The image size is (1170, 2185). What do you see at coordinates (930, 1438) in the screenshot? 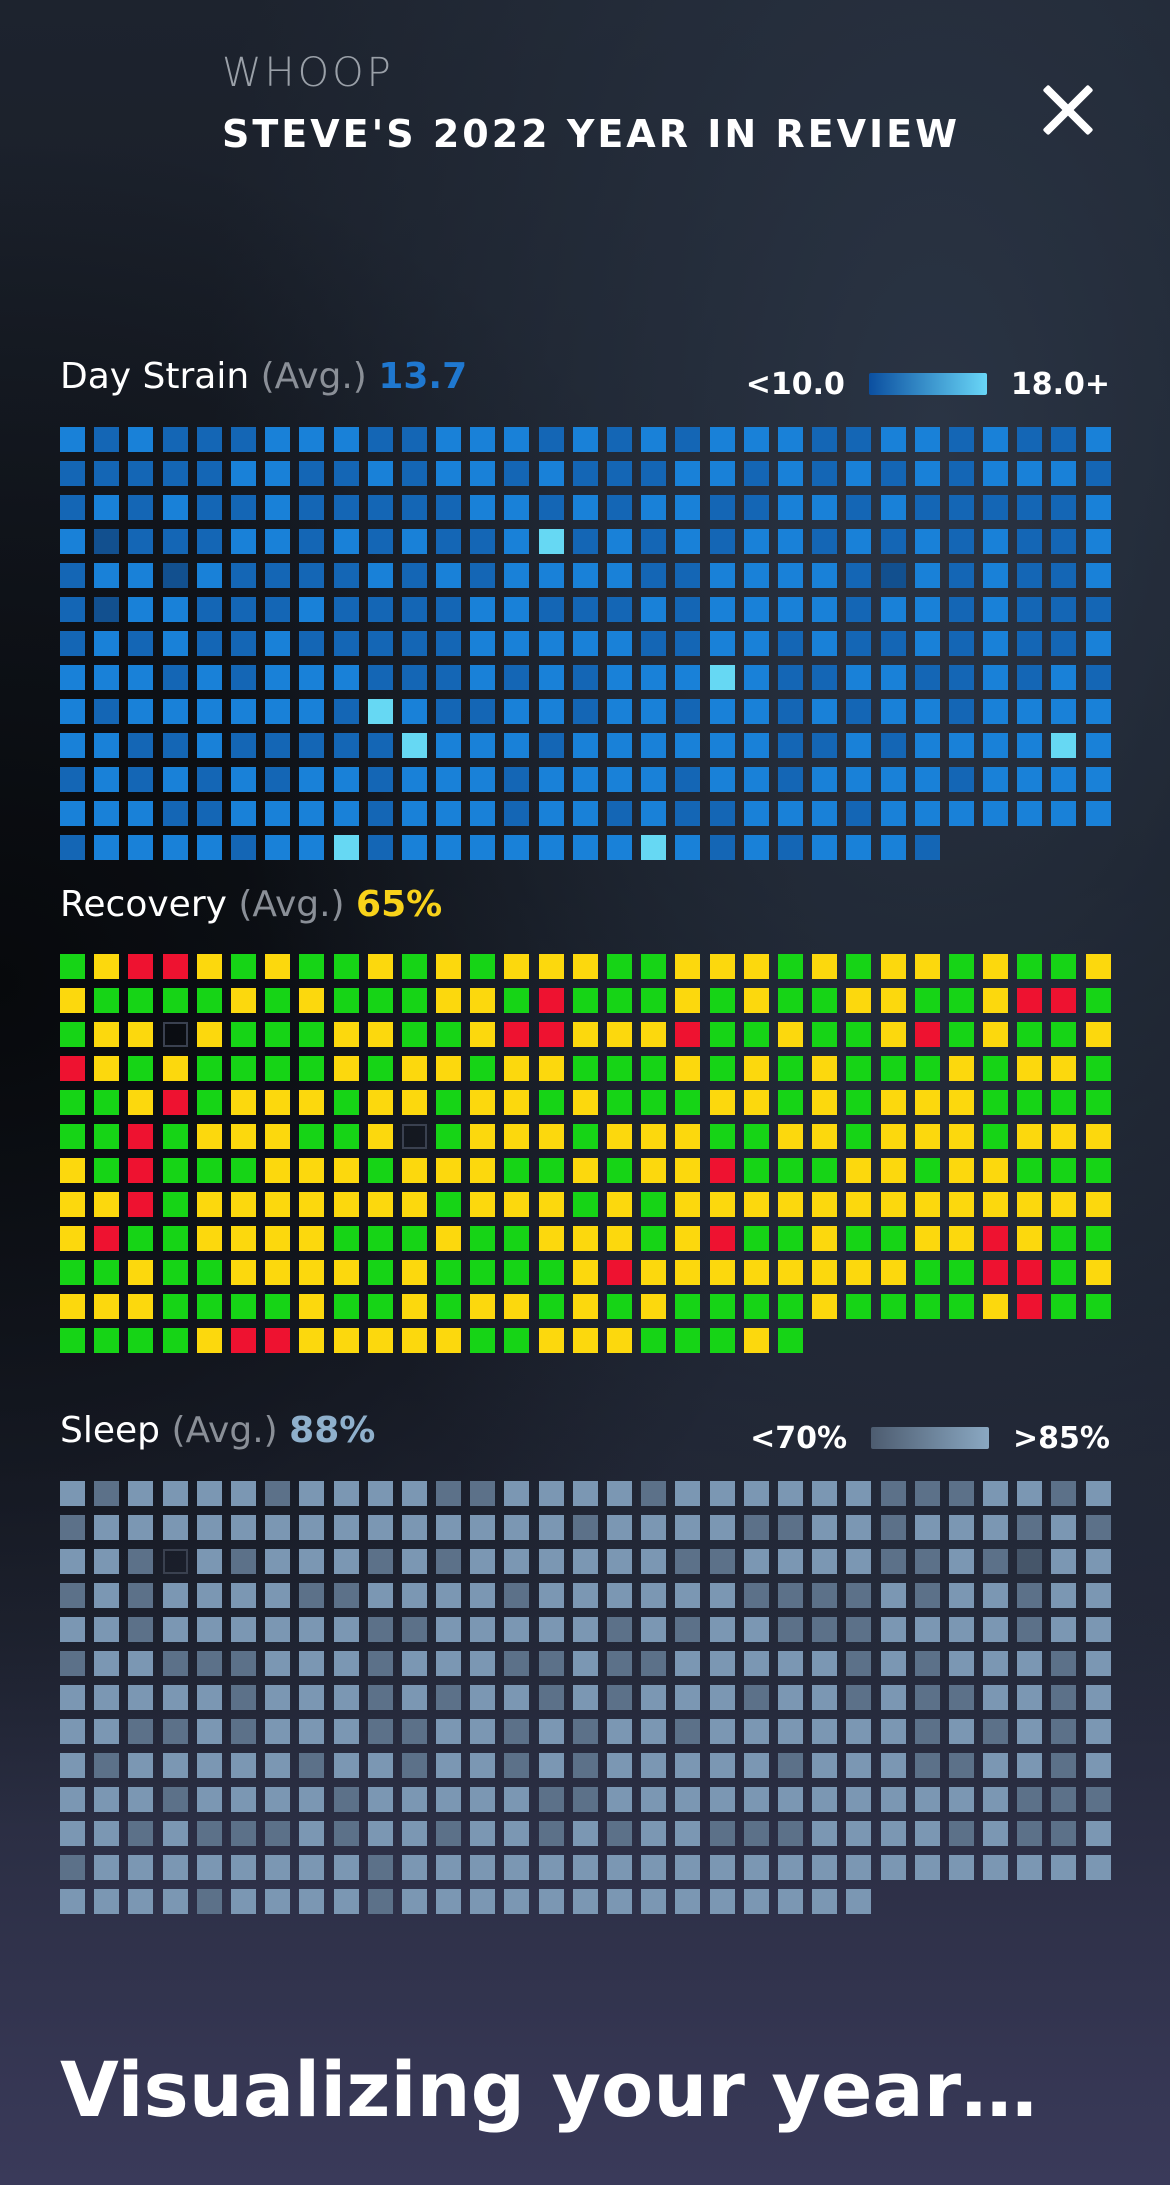
I see `sleep-legend-bar` at bounding box center [930, 1438].